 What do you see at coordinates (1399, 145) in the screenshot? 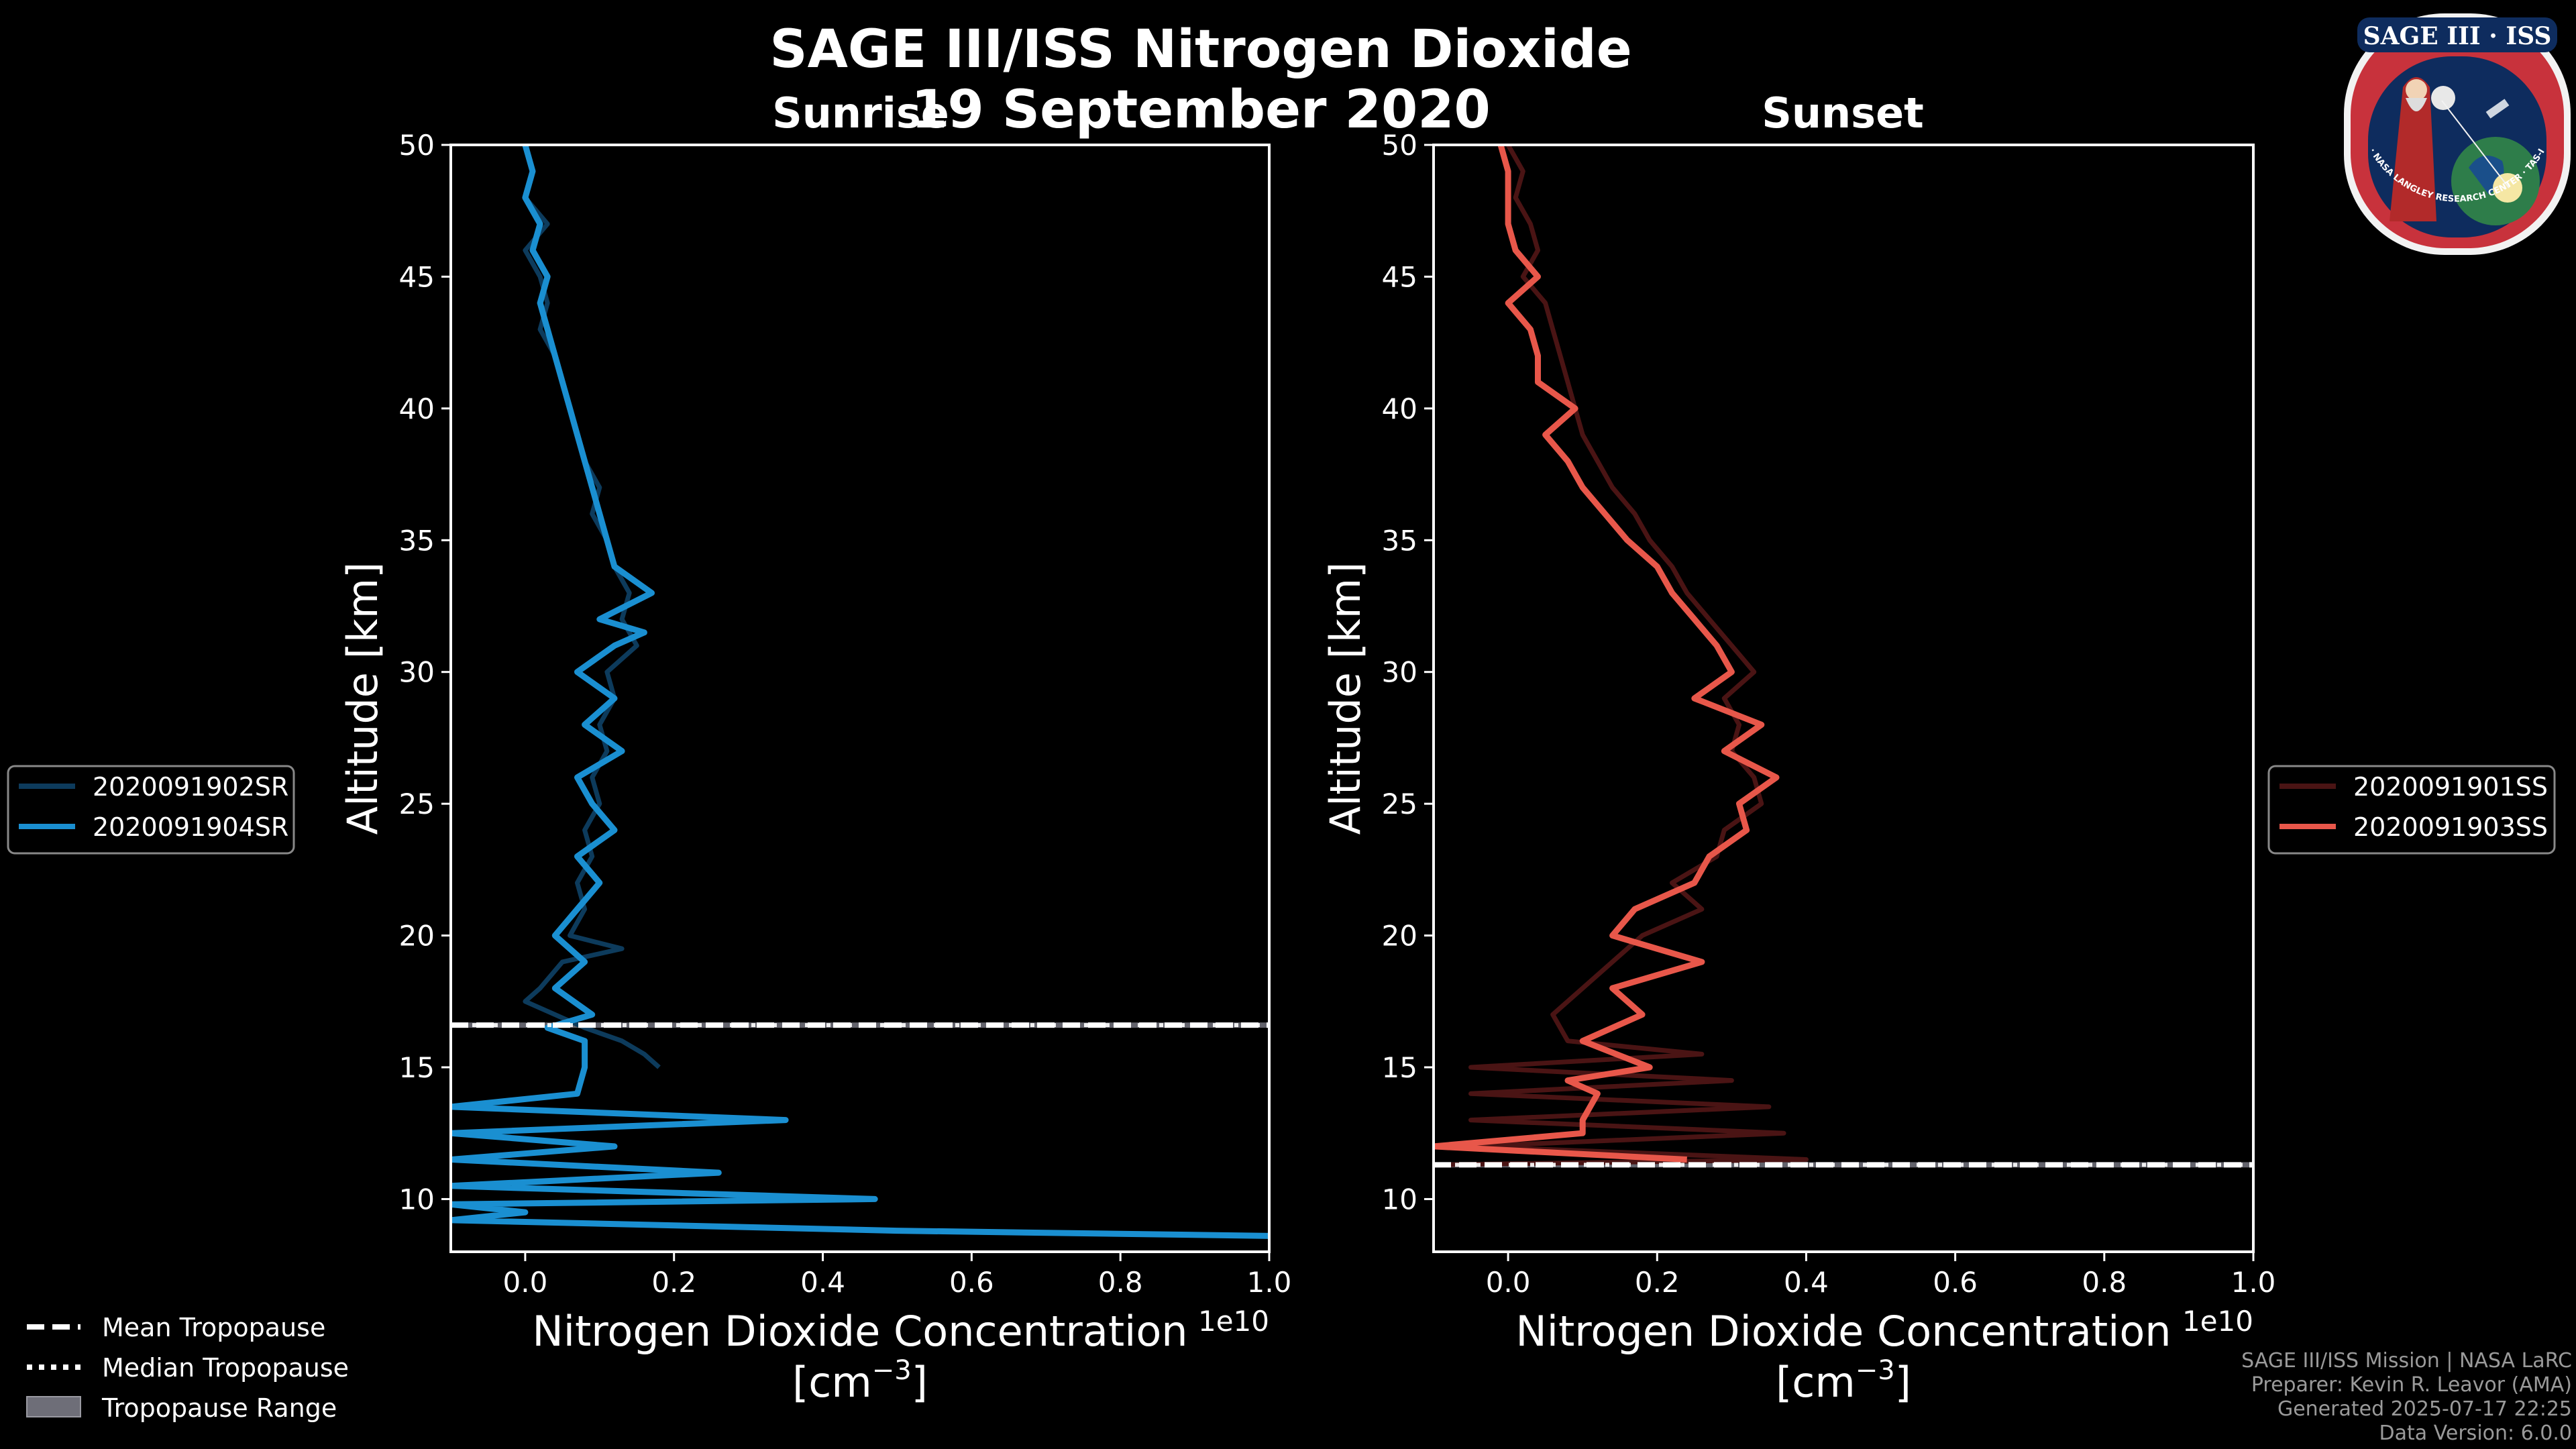
I see `sunset-y-tick-label: 50` at bounding box center [1399, 145].